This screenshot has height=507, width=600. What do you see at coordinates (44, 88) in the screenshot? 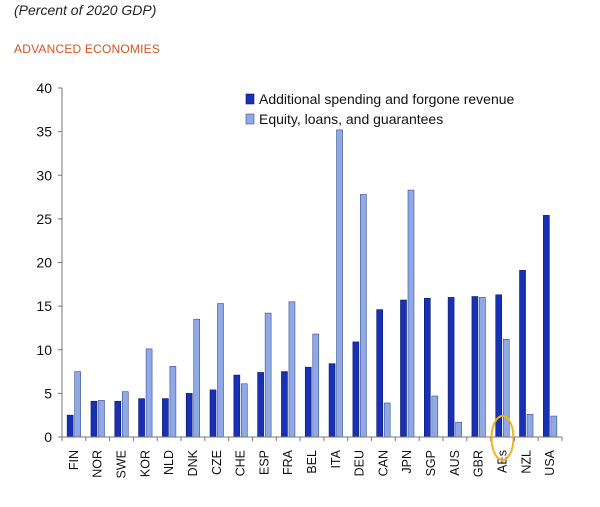
I see `y-tick-label: 40` at bounding box center [44, 88].